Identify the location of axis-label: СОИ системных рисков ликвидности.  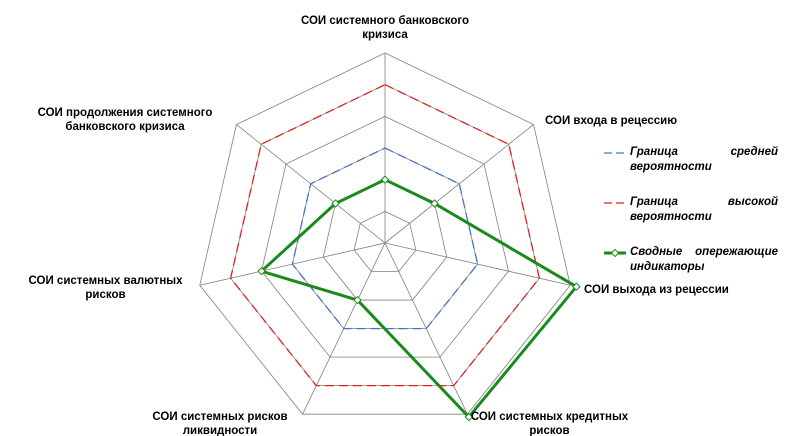
(220, 423).